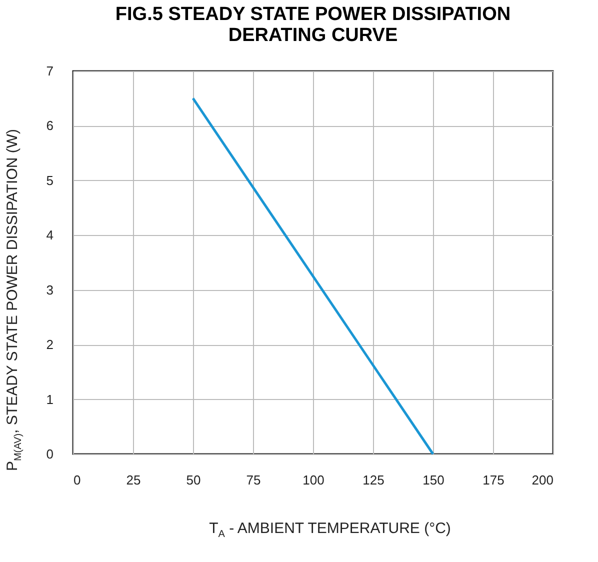 The height and width of the screenshot is (562, 598). What do you see at coordinates (330, 530) in the screenshot?
I see `x-axis-title: T$_{A}$ - AMBIENT TEMPERATURE (°C)` at bounding box center [330, 530].